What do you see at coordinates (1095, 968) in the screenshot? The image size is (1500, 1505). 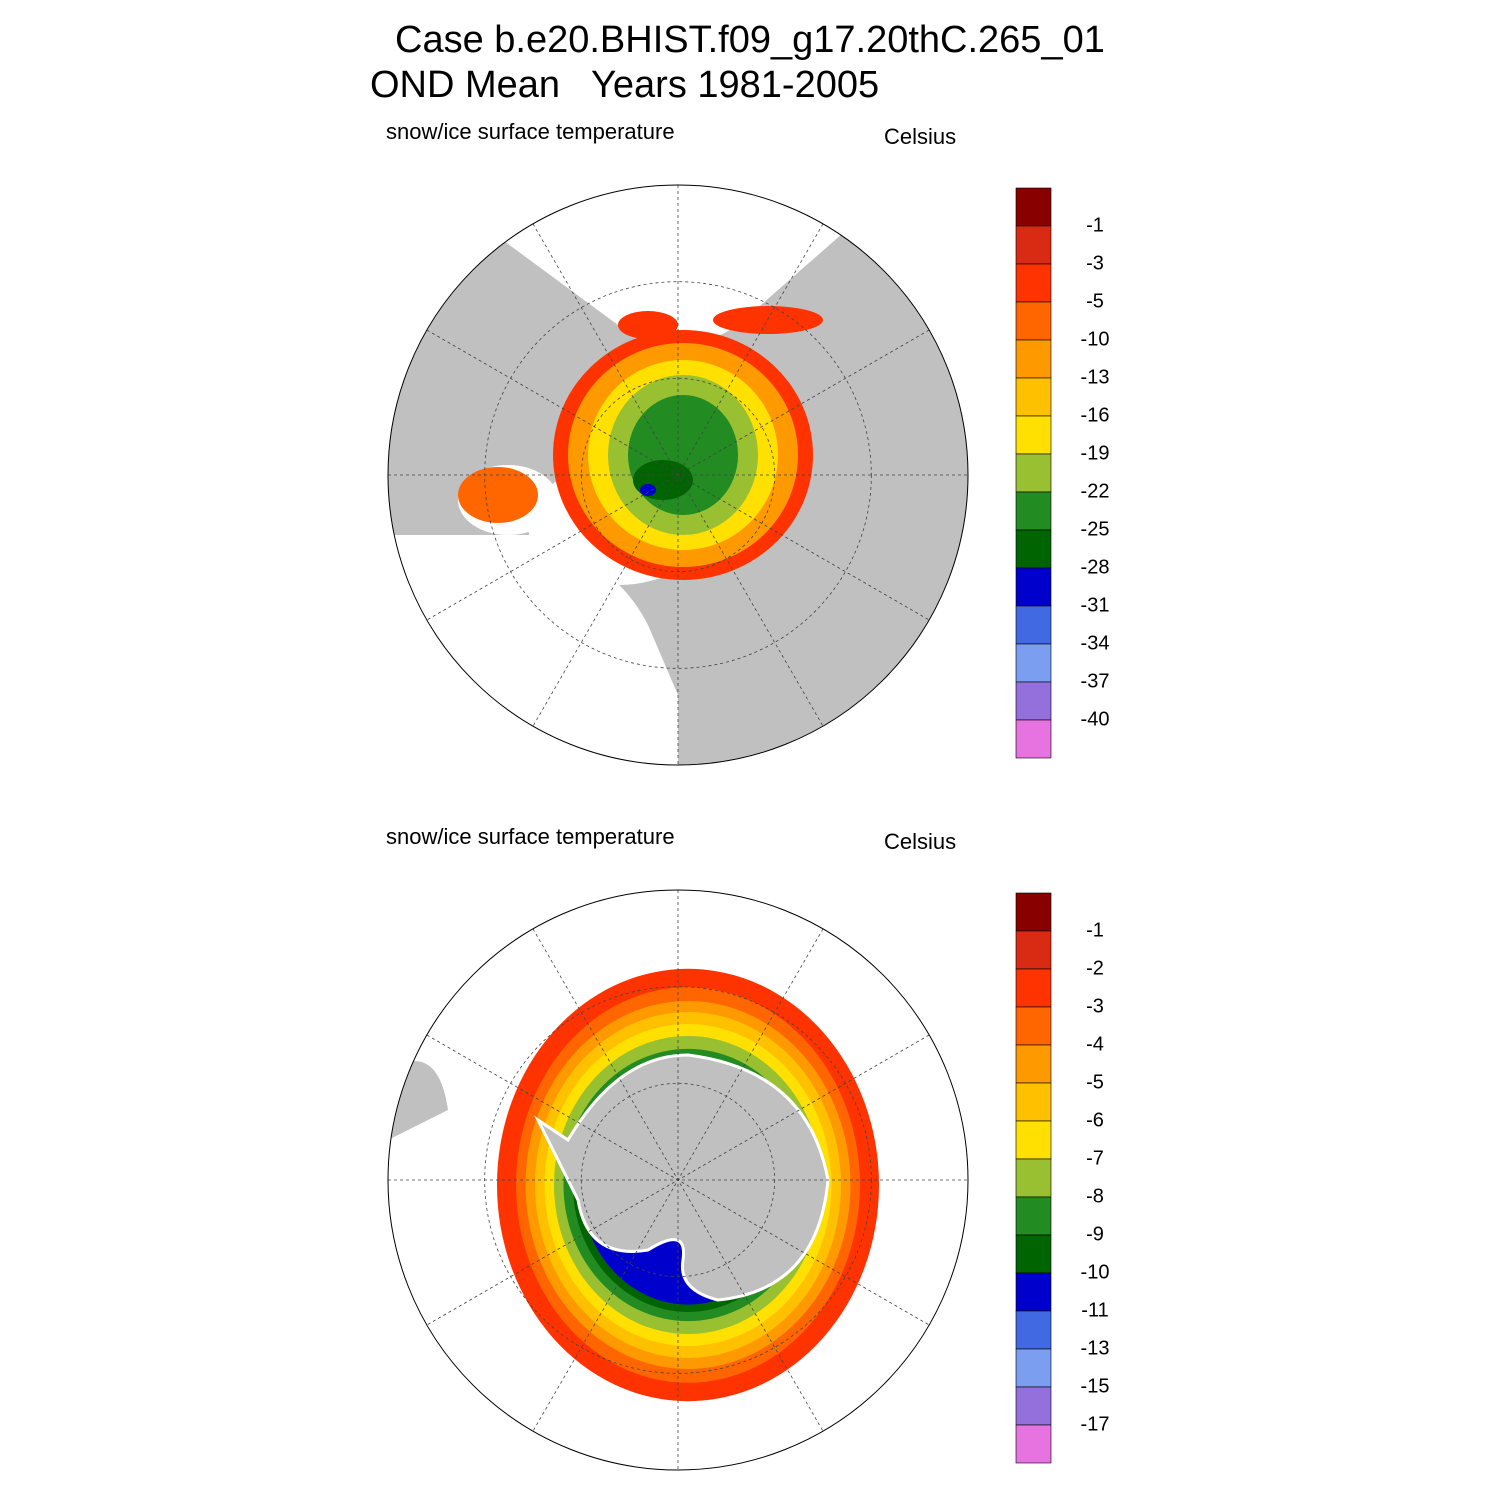 I see `colorbar-label: -2` at bounding box center [1095, 968].